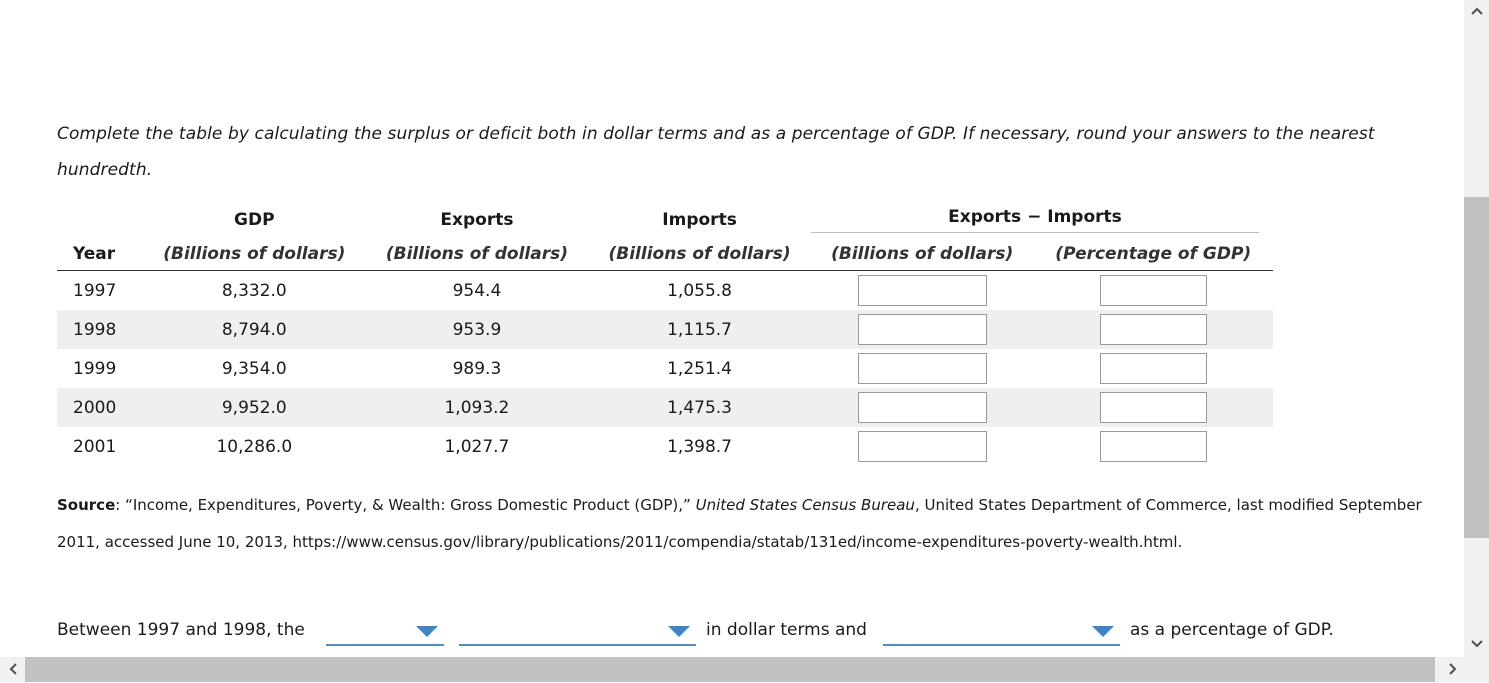  What do you see at coordinates (95, 290) in the screenshot?
I see `year-cell: 1997` at bounding box center [95, 290].